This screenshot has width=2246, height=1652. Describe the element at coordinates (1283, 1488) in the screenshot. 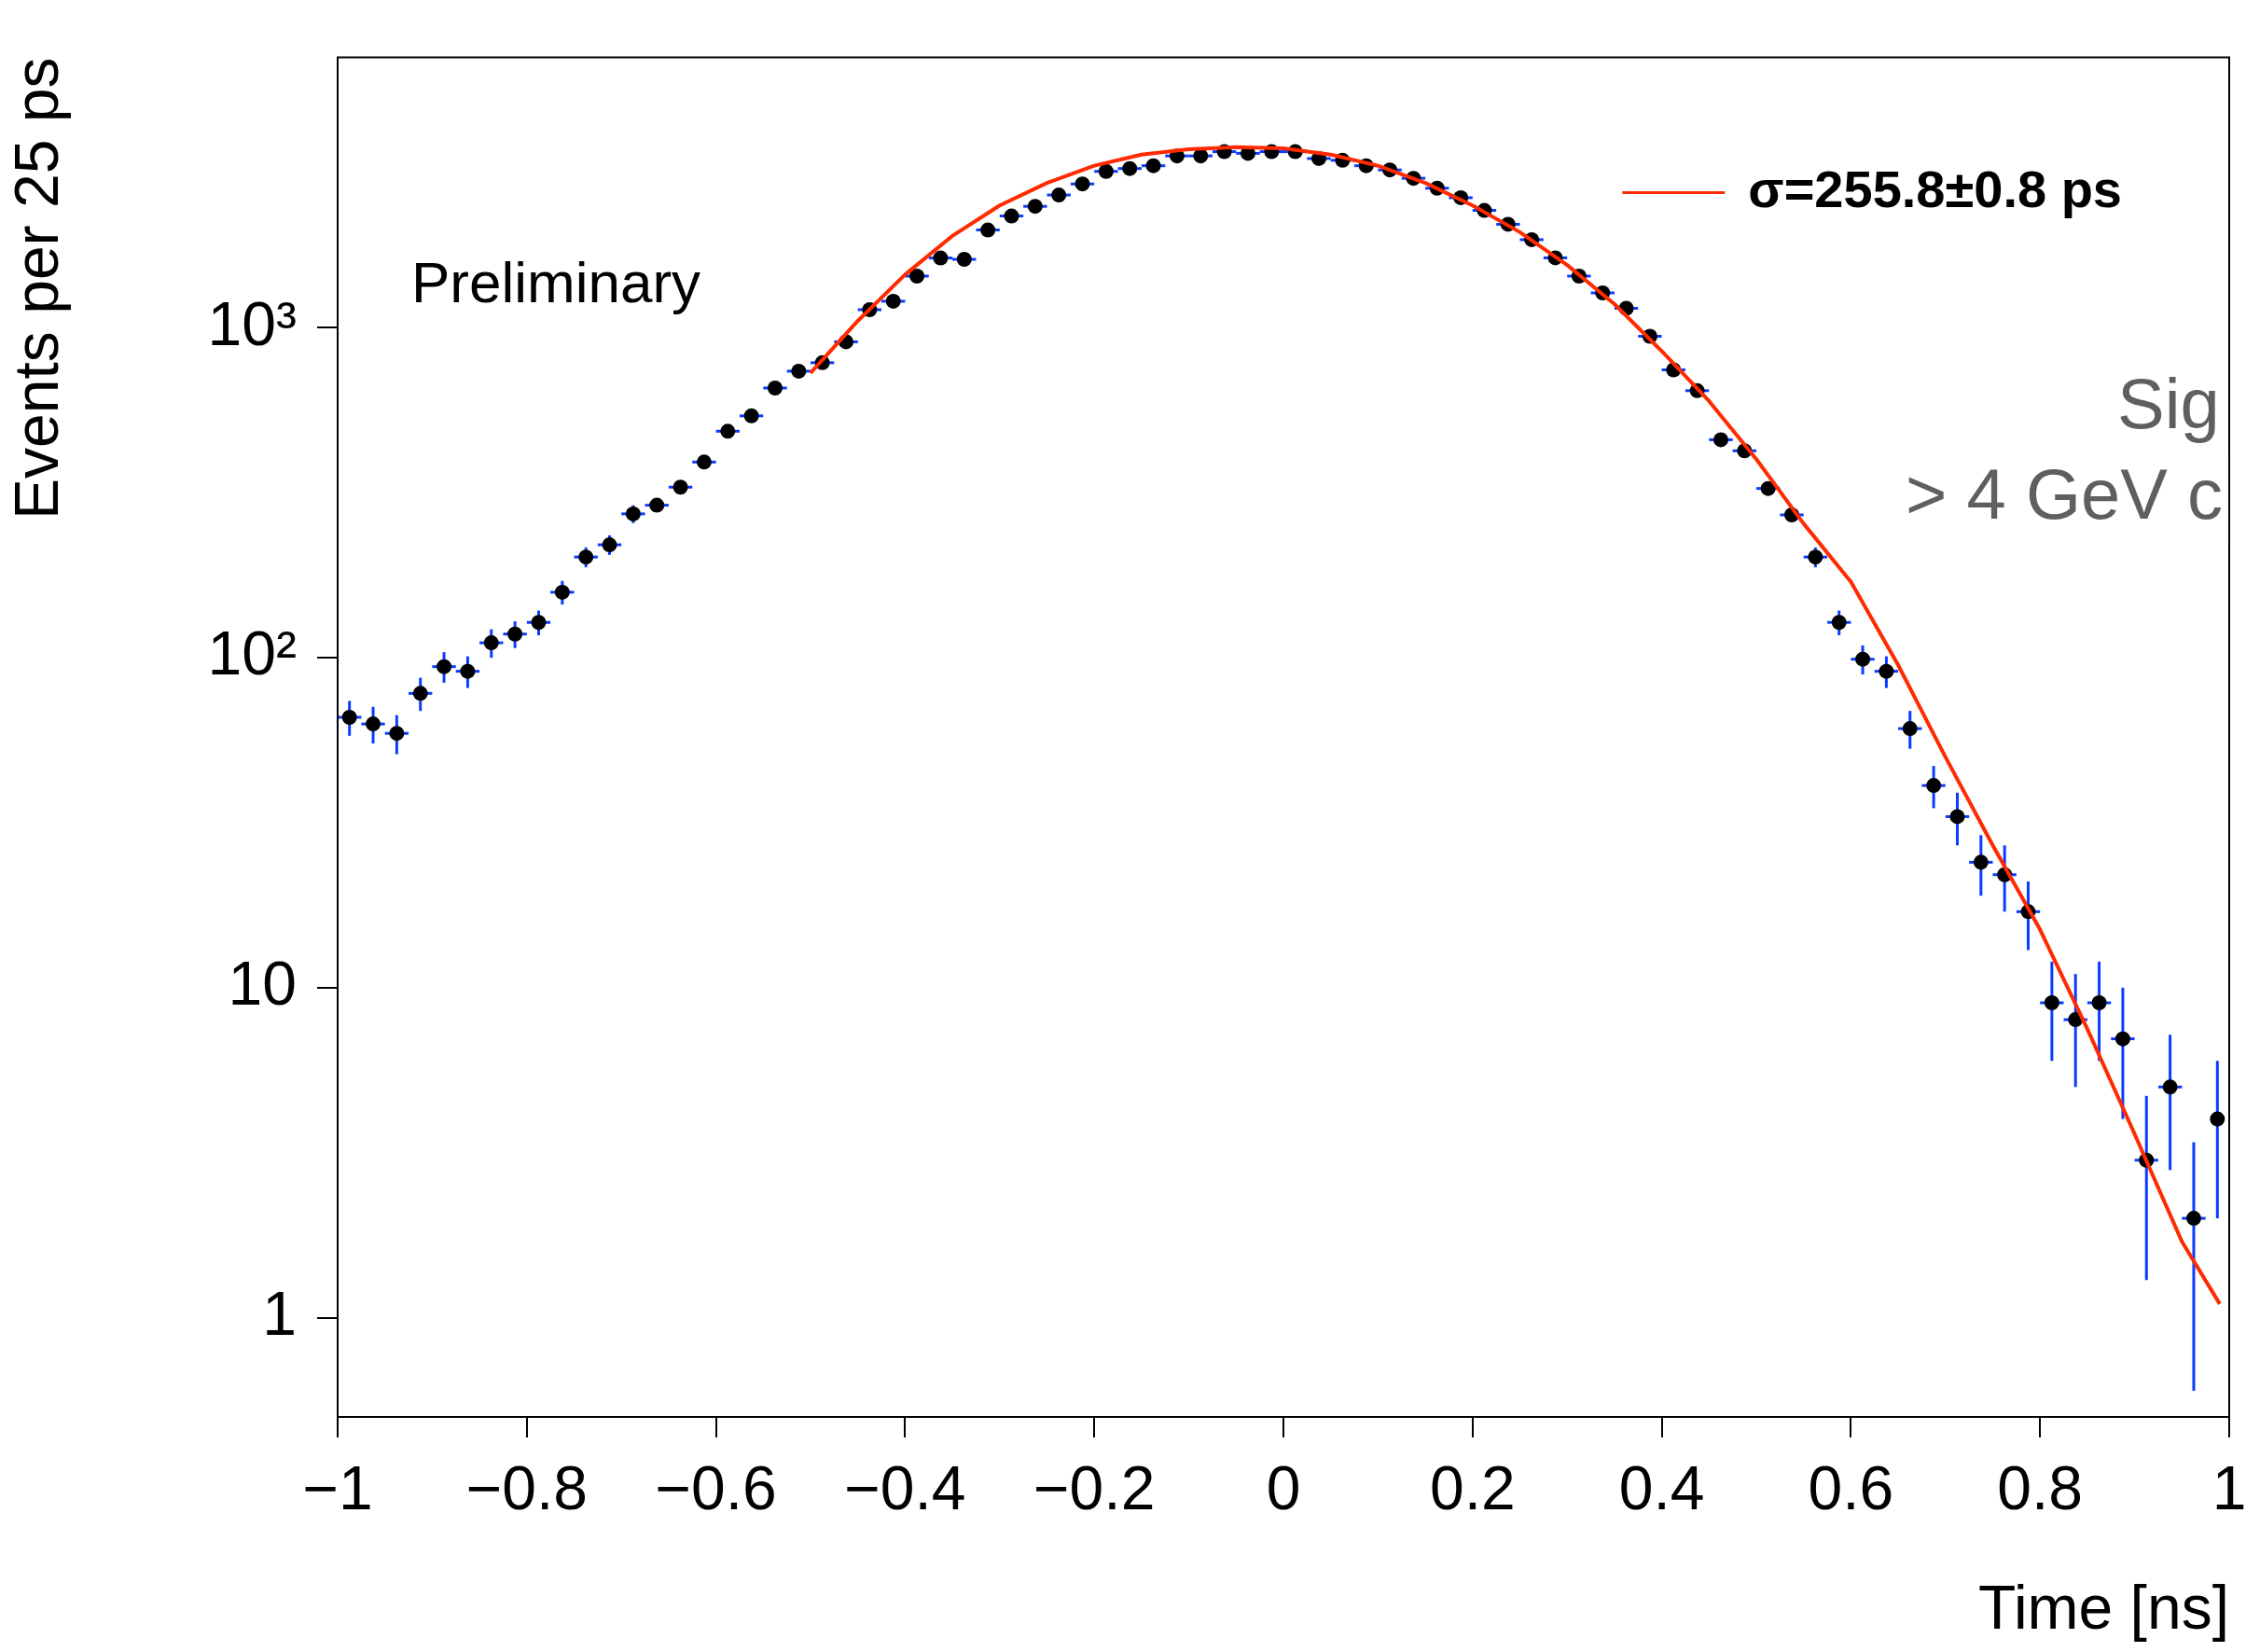

I see `x-tick-label: 0` at that location.